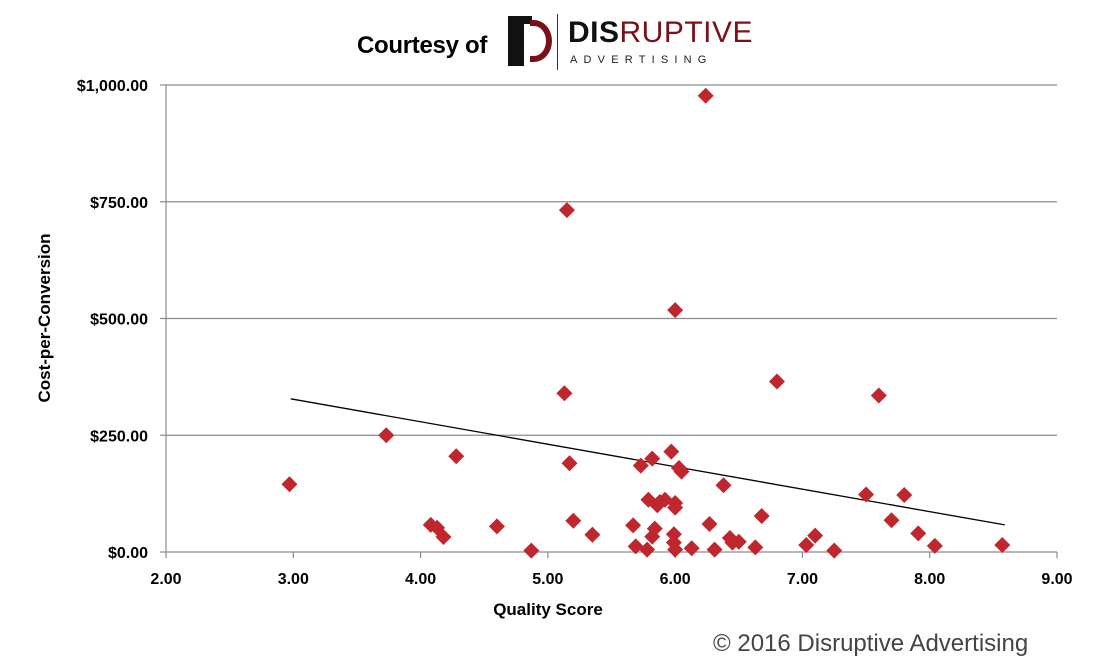 The height and width of the screenshot is (670, 1100). I want to click on x-tick-label-6: 8.00, so click(929, 579).